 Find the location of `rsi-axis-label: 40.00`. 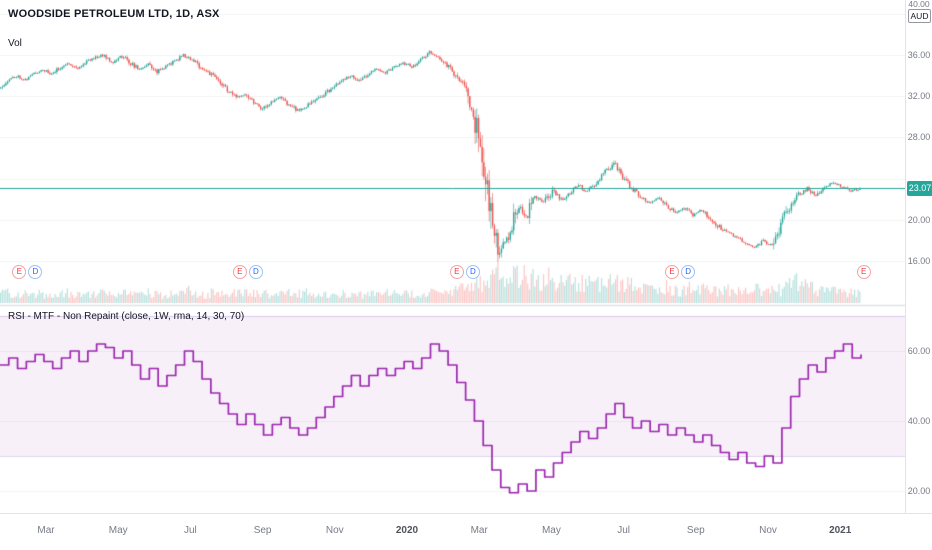

rsi-axis-label: 40.00 is located at coordinates (919, 421).